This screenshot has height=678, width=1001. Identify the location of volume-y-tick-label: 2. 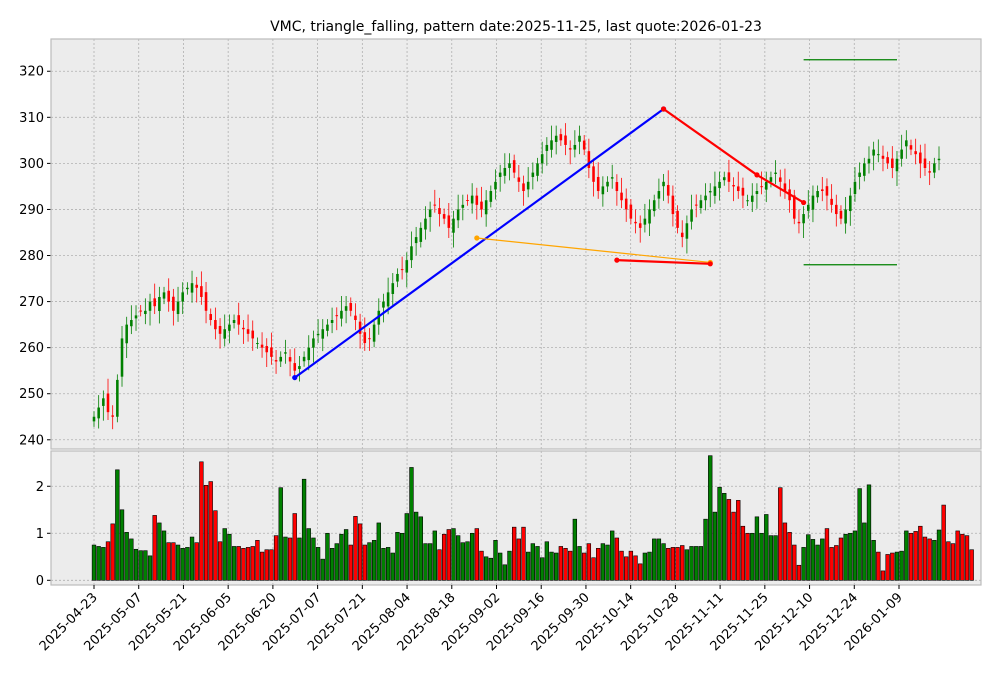
(40, 487).